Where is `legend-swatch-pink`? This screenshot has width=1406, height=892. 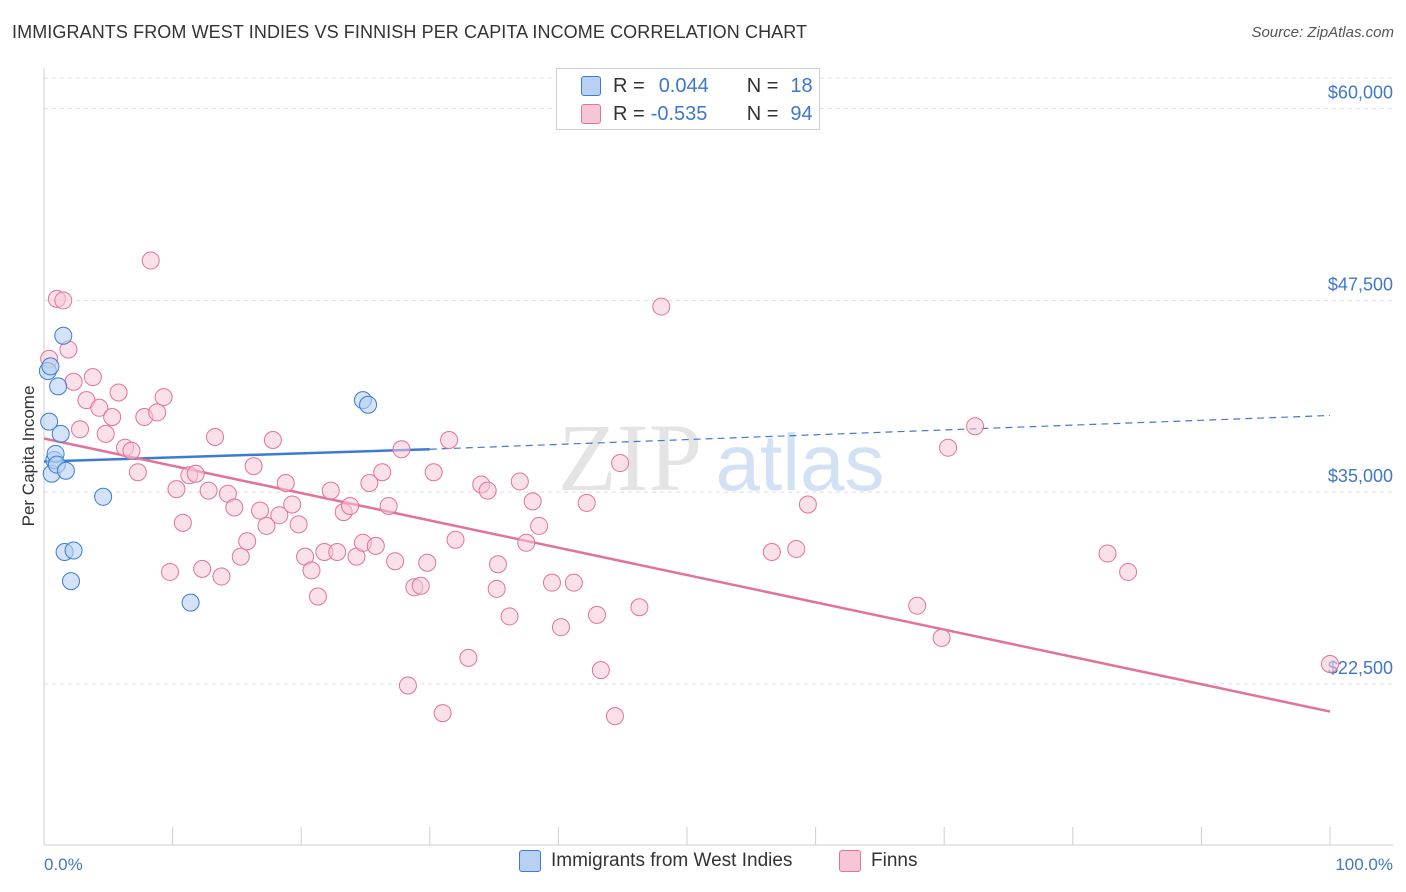 legend-swatch-pink is located at coordinates (591, 114).